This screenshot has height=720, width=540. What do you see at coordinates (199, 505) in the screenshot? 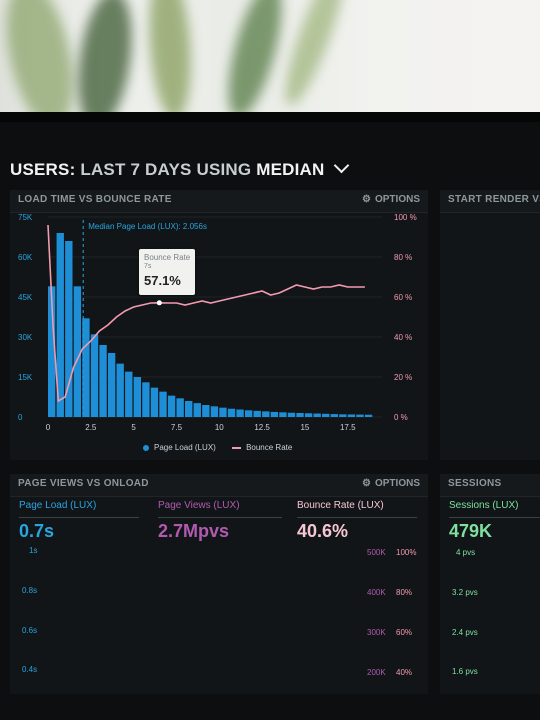
I see `metric-label-page-views: Page Views (LUX)` at bounding box center [199, 505].